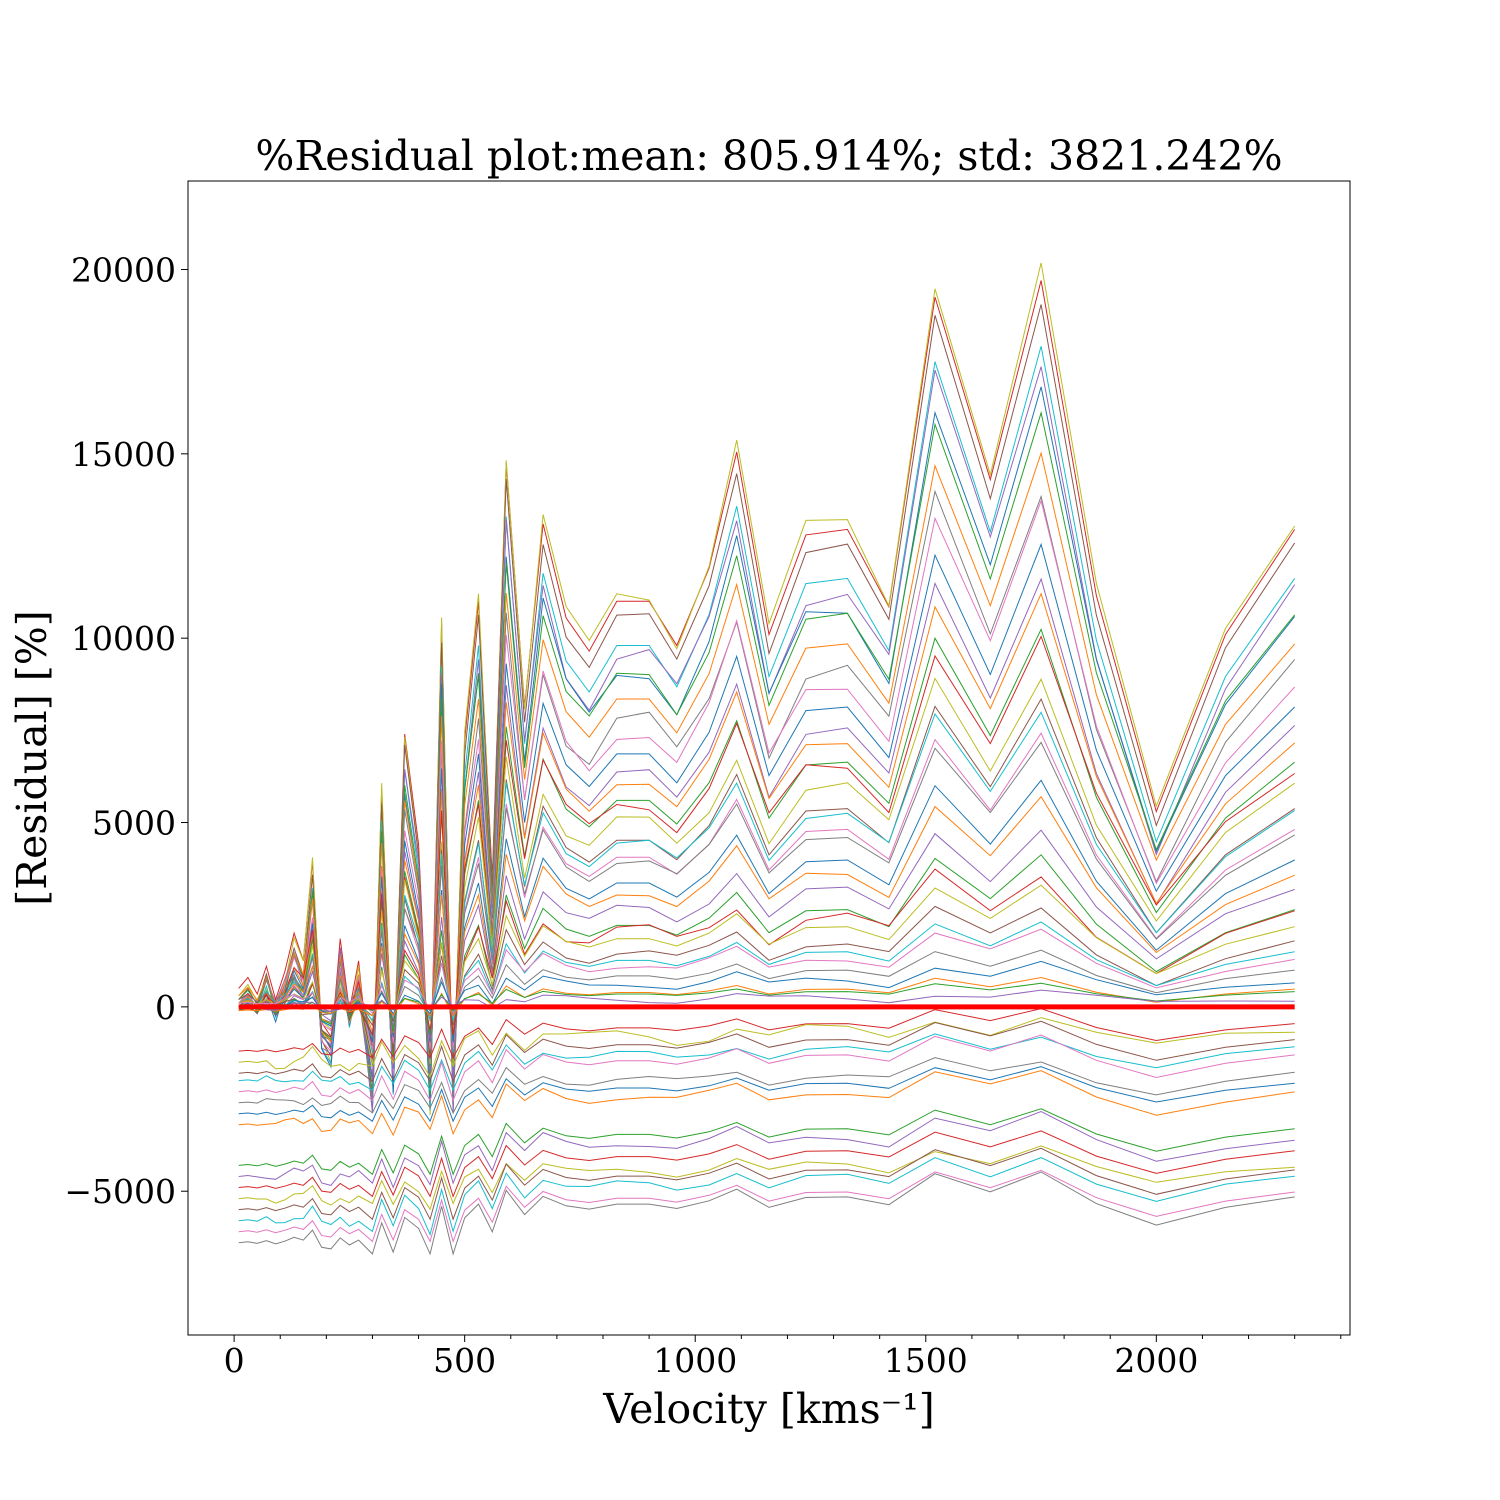 This screenshot has width=1500, height=1500. What do you see at coordinates (126, 730) in the screenshot?
I see `y-axis-ticks: −5000 0 5000 10000 15000 20000` at bounding box center [126, 730].